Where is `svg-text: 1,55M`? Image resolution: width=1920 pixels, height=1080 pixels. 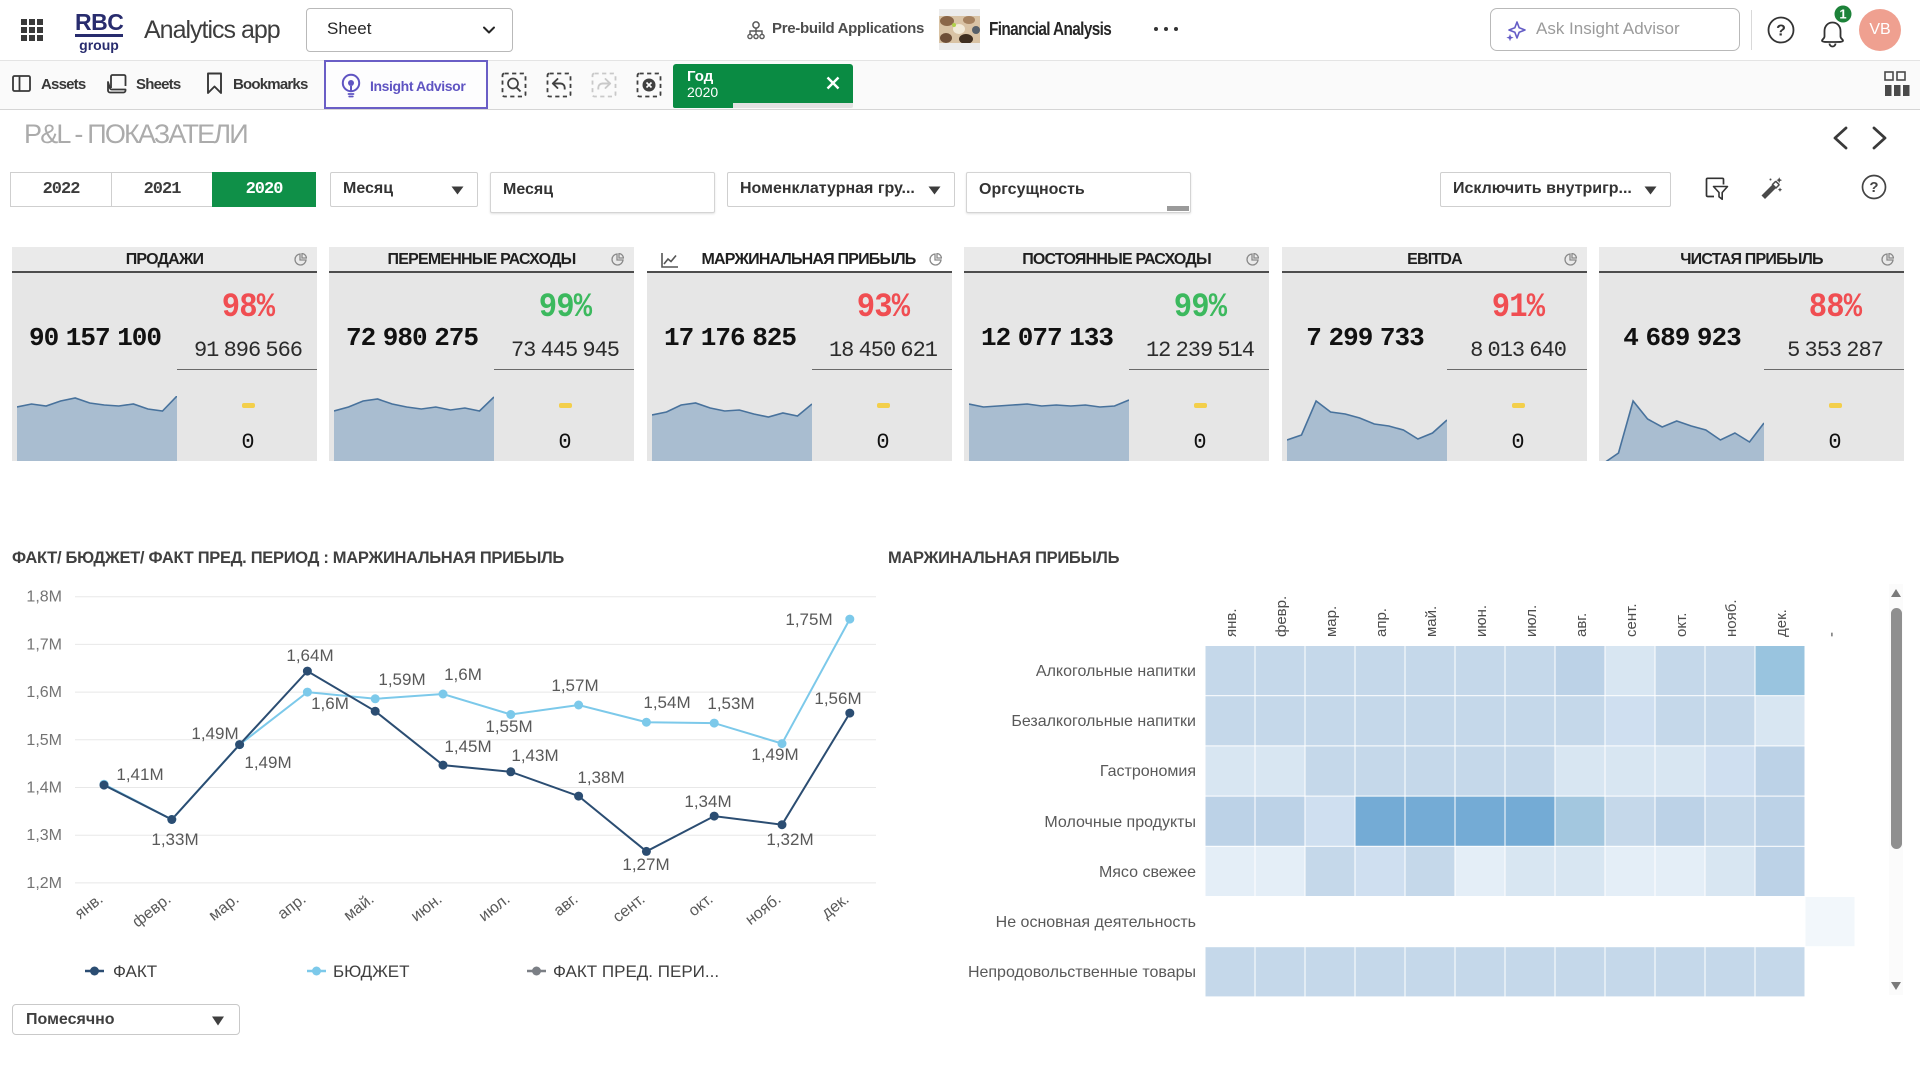
svg-text: 1,55M is located at coordinates (508, 726).